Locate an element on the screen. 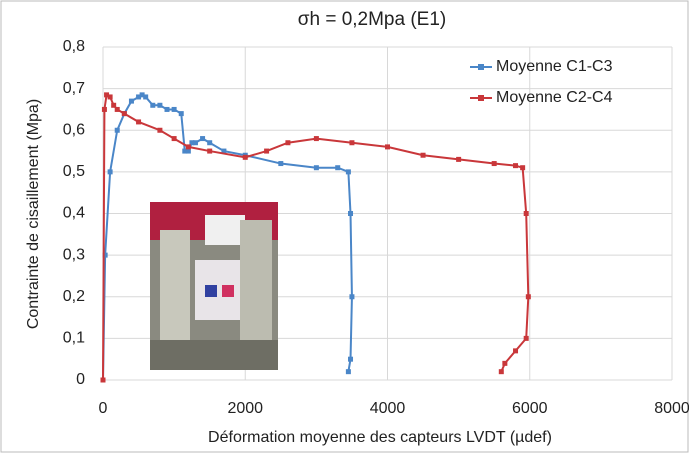  y-tick-label: 0,6 is located at coordinates (74, 129).